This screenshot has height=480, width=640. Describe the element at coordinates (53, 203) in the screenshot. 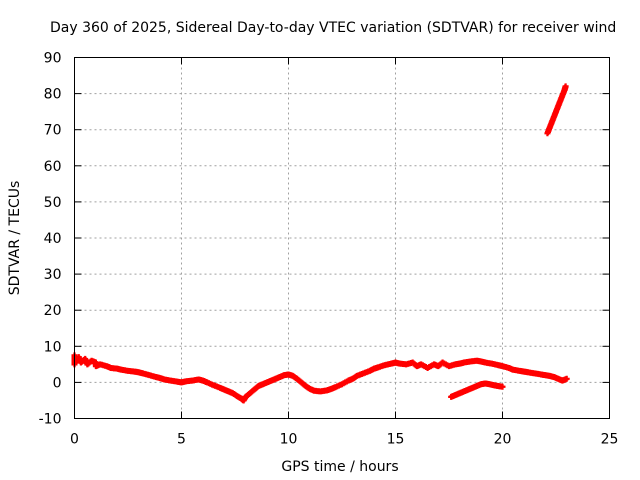

I see `y-tick-label: 50` at that location.